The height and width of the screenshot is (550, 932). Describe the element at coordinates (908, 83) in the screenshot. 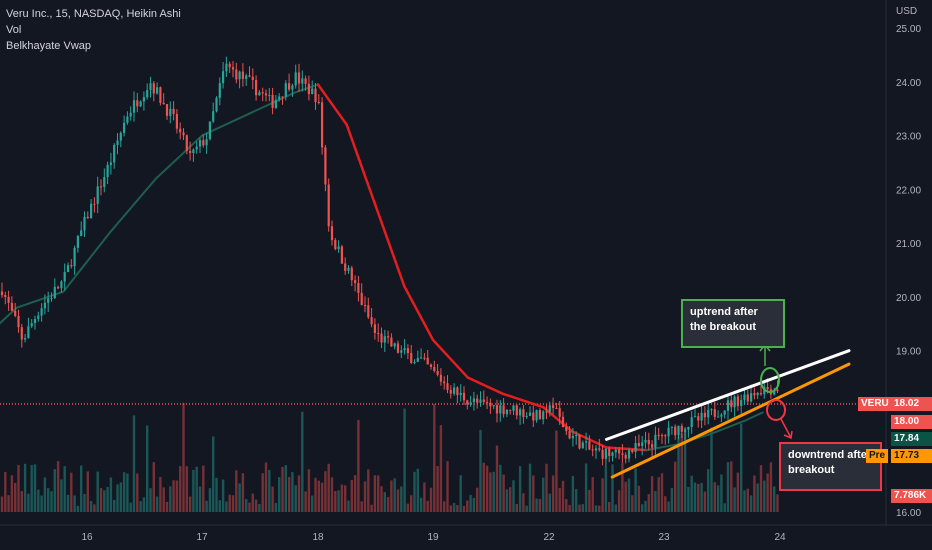

I see `price-tick-label: 24.00` at that location.